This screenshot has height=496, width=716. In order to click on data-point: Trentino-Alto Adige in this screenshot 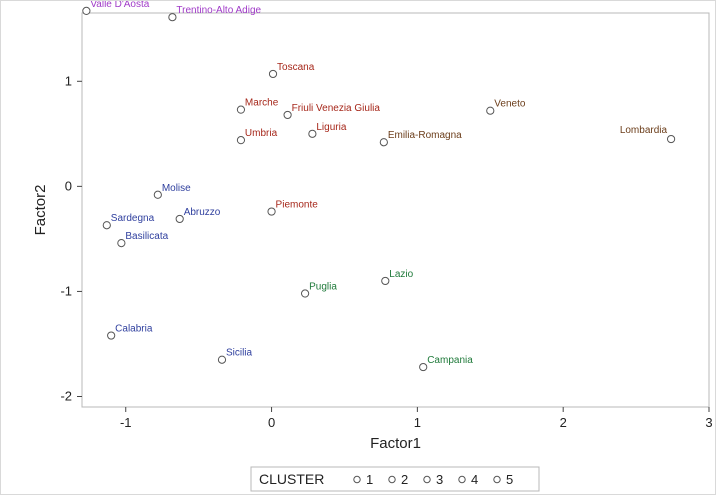, I will do `click(215, 13)`.